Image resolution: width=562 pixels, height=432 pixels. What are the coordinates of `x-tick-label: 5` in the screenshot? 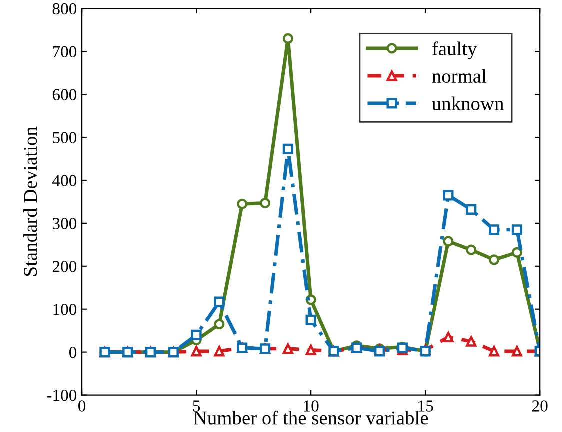 It's located at (196, 406).